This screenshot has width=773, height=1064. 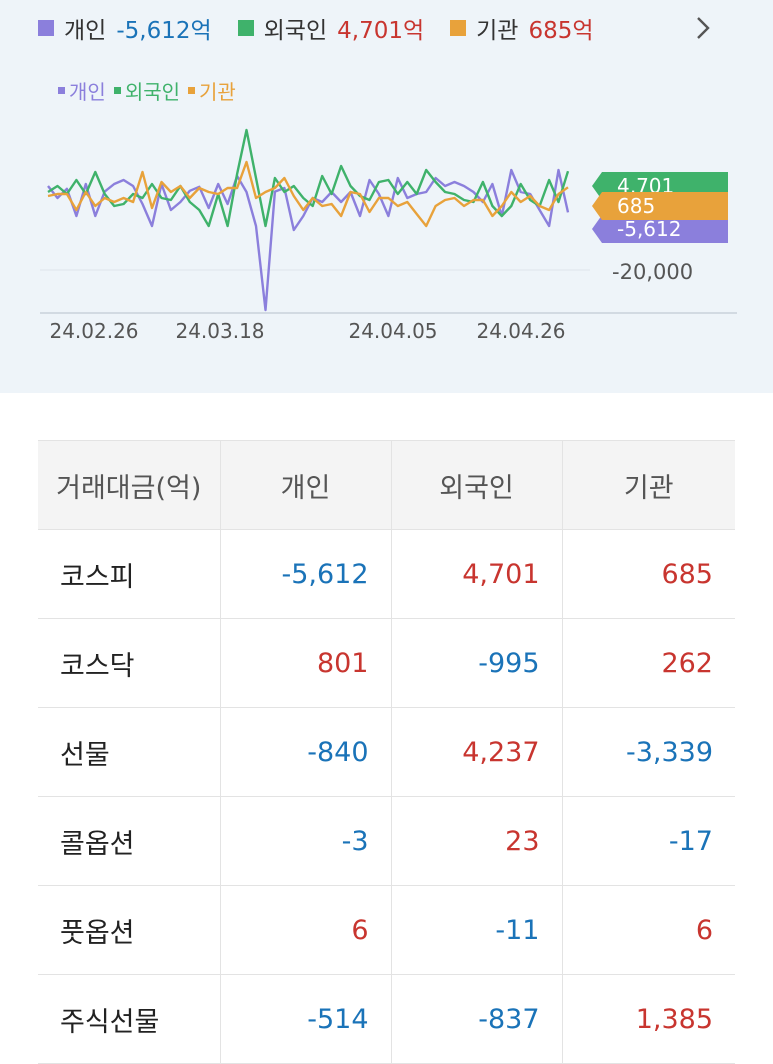 I want to click on table-row: 코스닥 801 -995 262, so click(x=386, y=663).